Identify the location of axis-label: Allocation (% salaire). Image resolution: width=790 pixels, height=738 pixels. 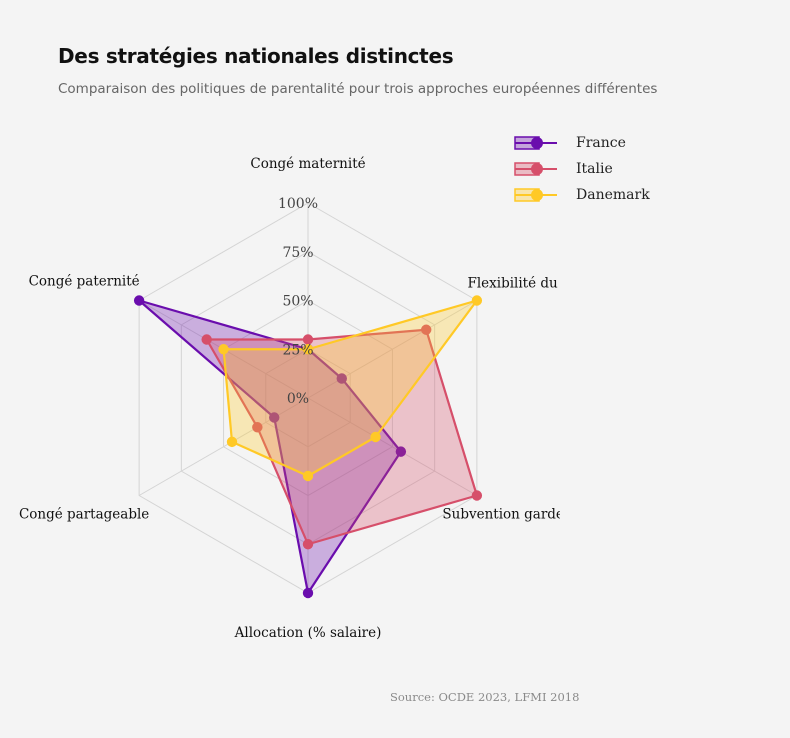
(308, 633).